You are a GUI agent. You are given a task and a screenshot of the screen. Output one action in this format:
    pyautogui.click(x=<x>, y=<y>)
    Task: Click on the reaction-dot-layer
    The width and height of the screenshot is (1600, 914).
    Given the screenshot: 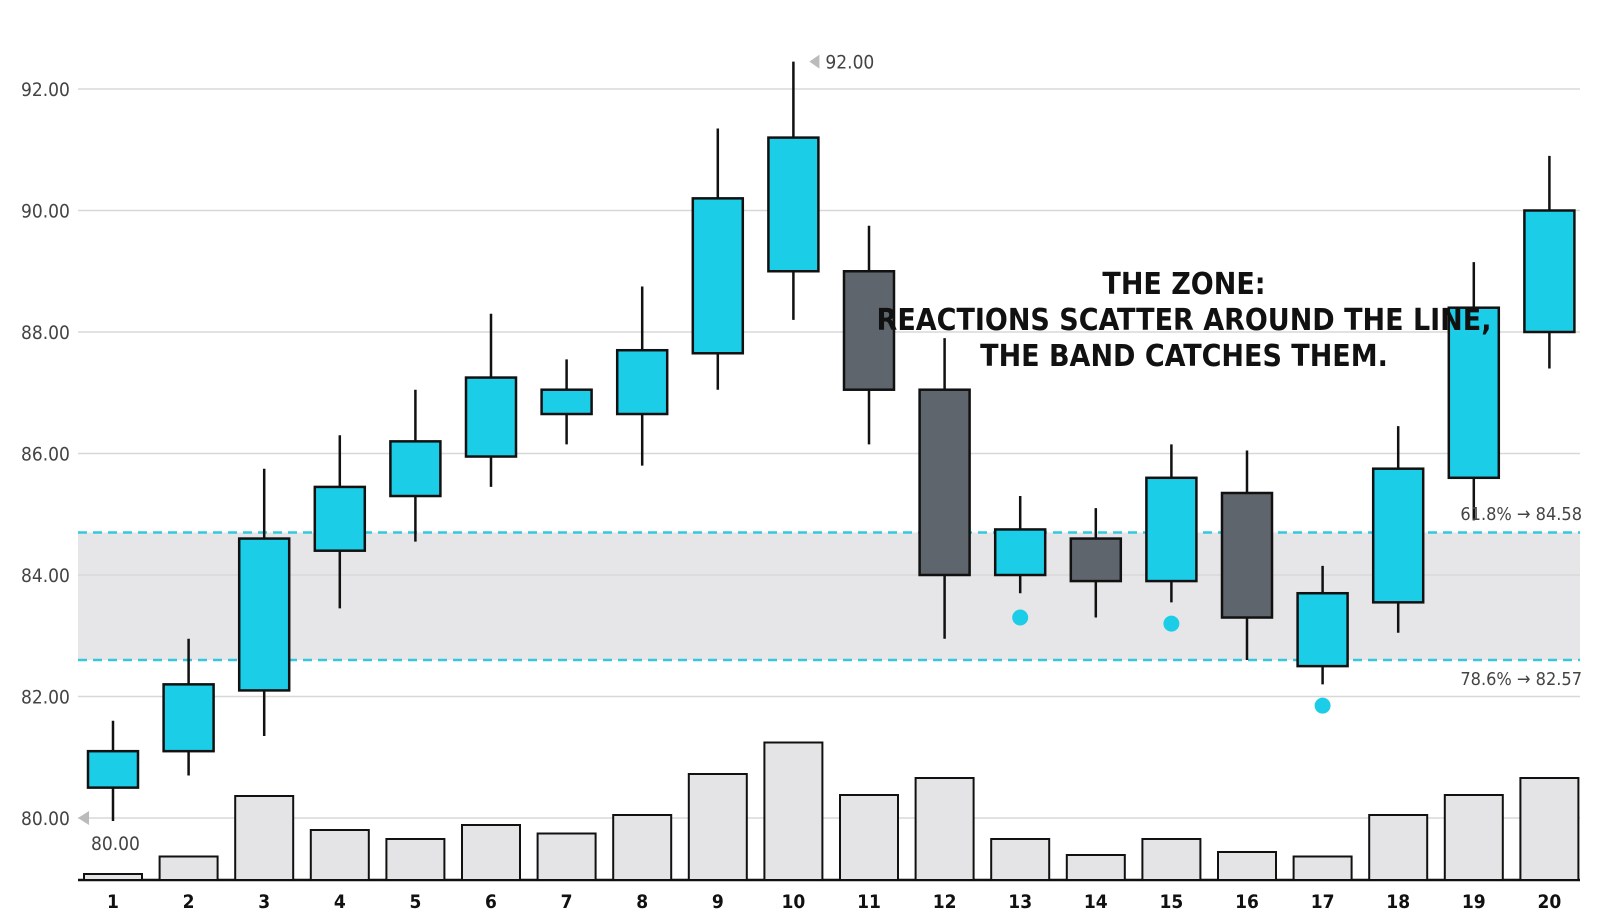 What is the action you would take?
    pyautogui.click(x=1171, y=661)
    